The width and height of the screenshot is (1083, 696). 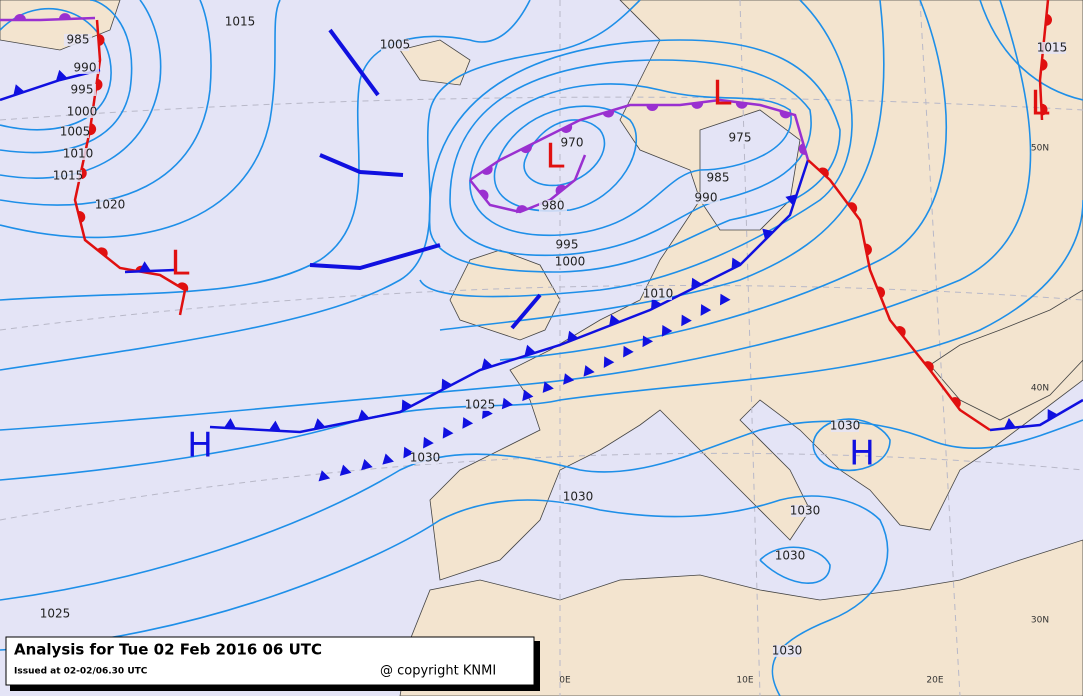 What do you see at coordinates (435, 62) in the screenshot?
I see `iceland` at bounding box center [435, 62].